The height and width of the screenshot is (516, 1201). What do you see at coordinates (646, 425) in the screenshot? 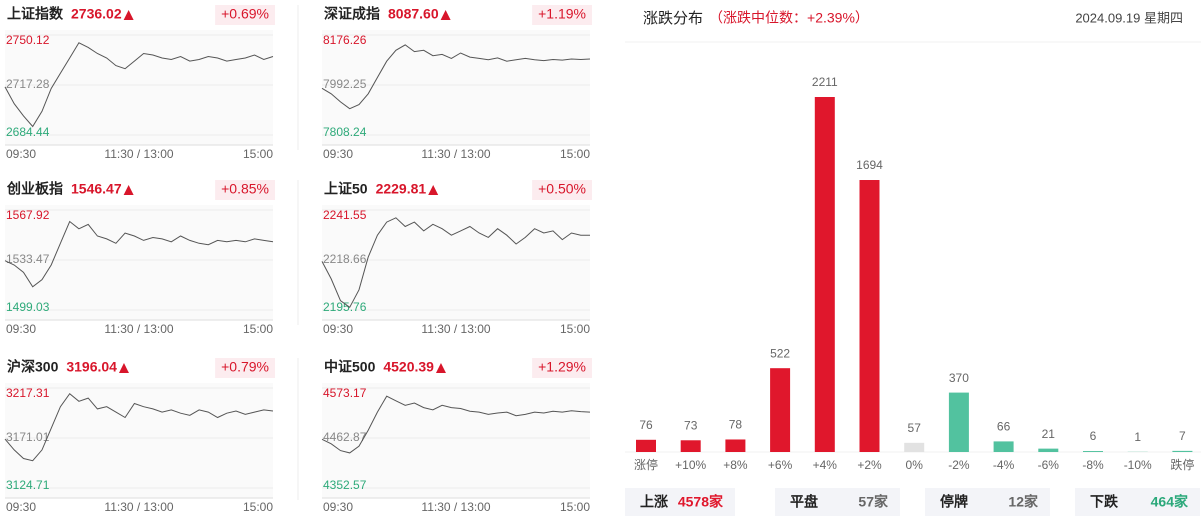
I see `value-label: 76` at bounding box center [646, 425].